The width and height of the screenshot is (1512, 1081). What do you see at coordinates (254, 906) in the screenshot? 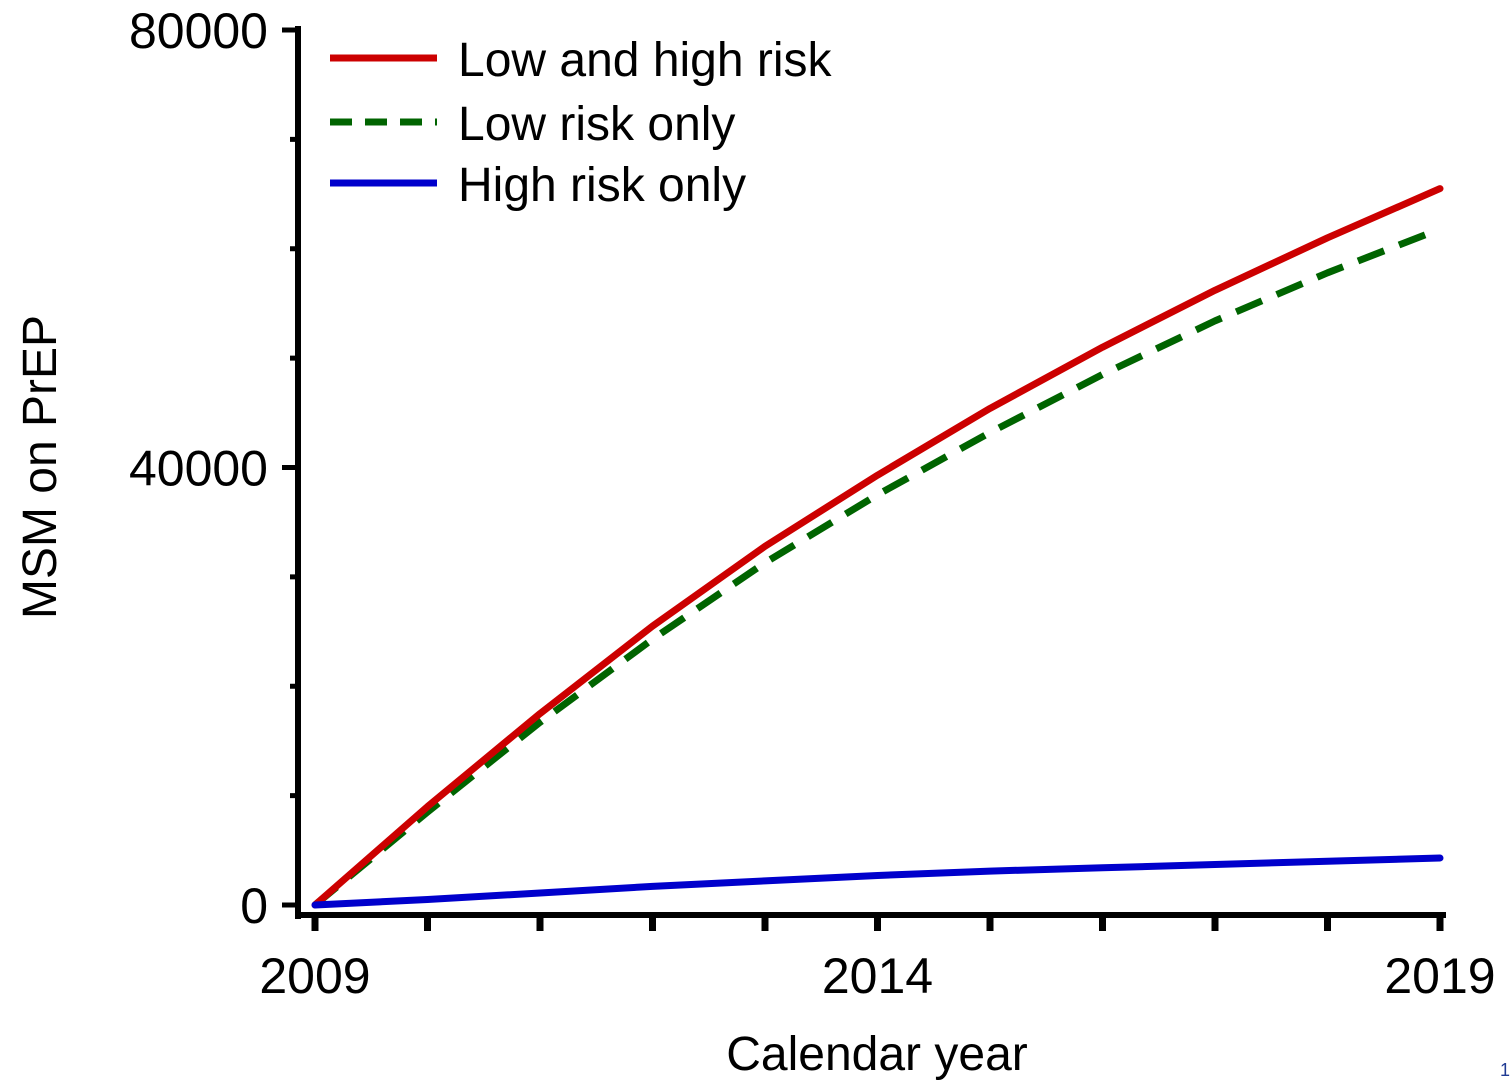
I see `y-tick-label: 0` at bounding box center [254, 906].